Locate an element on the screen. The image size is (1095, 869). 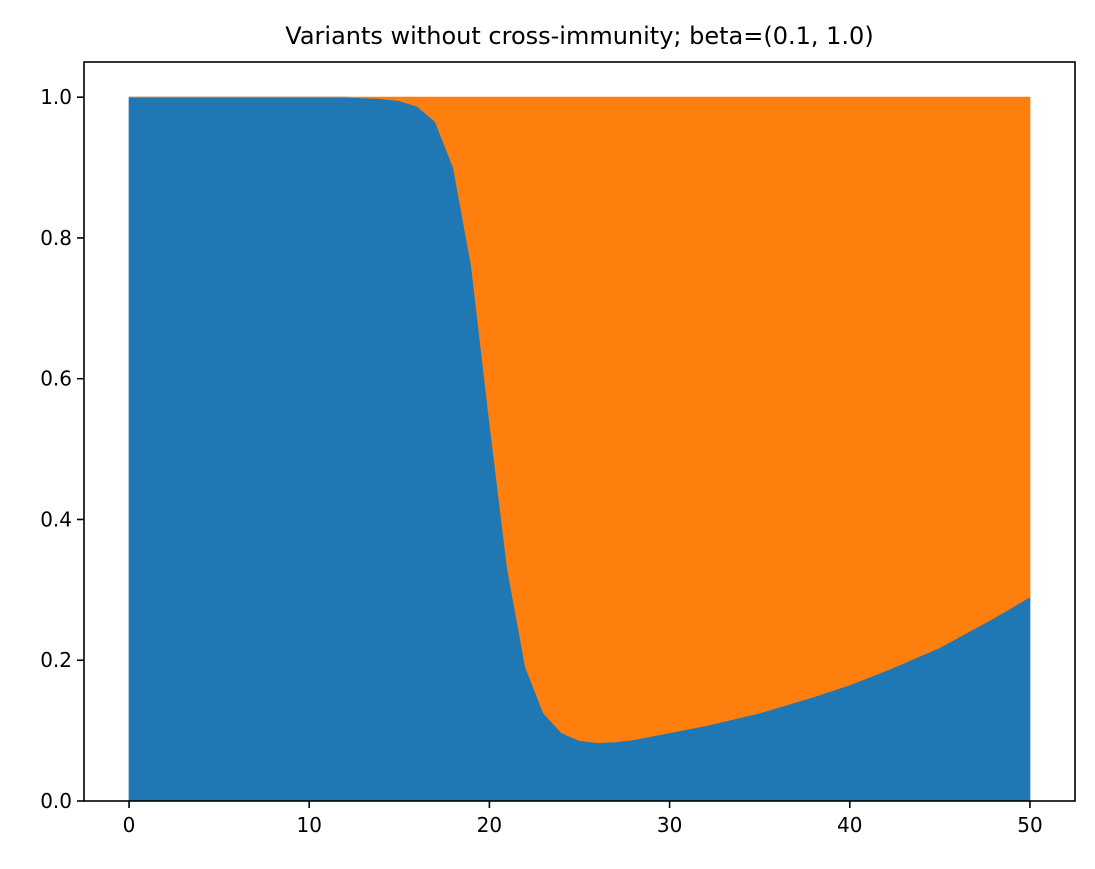
x-tick-label: 40 is located at coordinates (849, 825).